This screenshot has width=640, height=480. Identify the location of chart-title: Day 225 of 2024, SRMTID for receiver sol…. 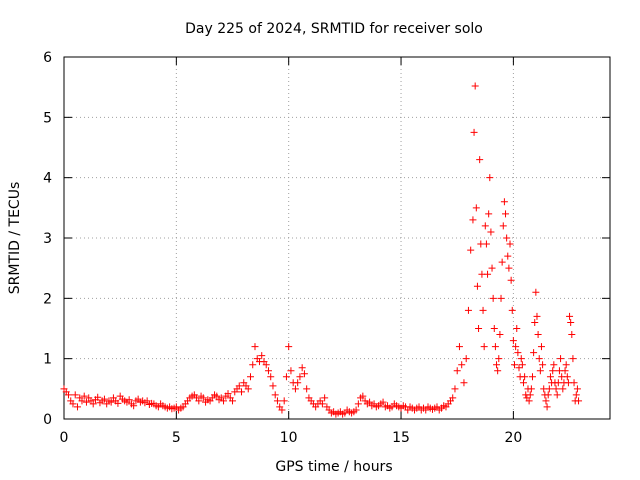
(334, 29).